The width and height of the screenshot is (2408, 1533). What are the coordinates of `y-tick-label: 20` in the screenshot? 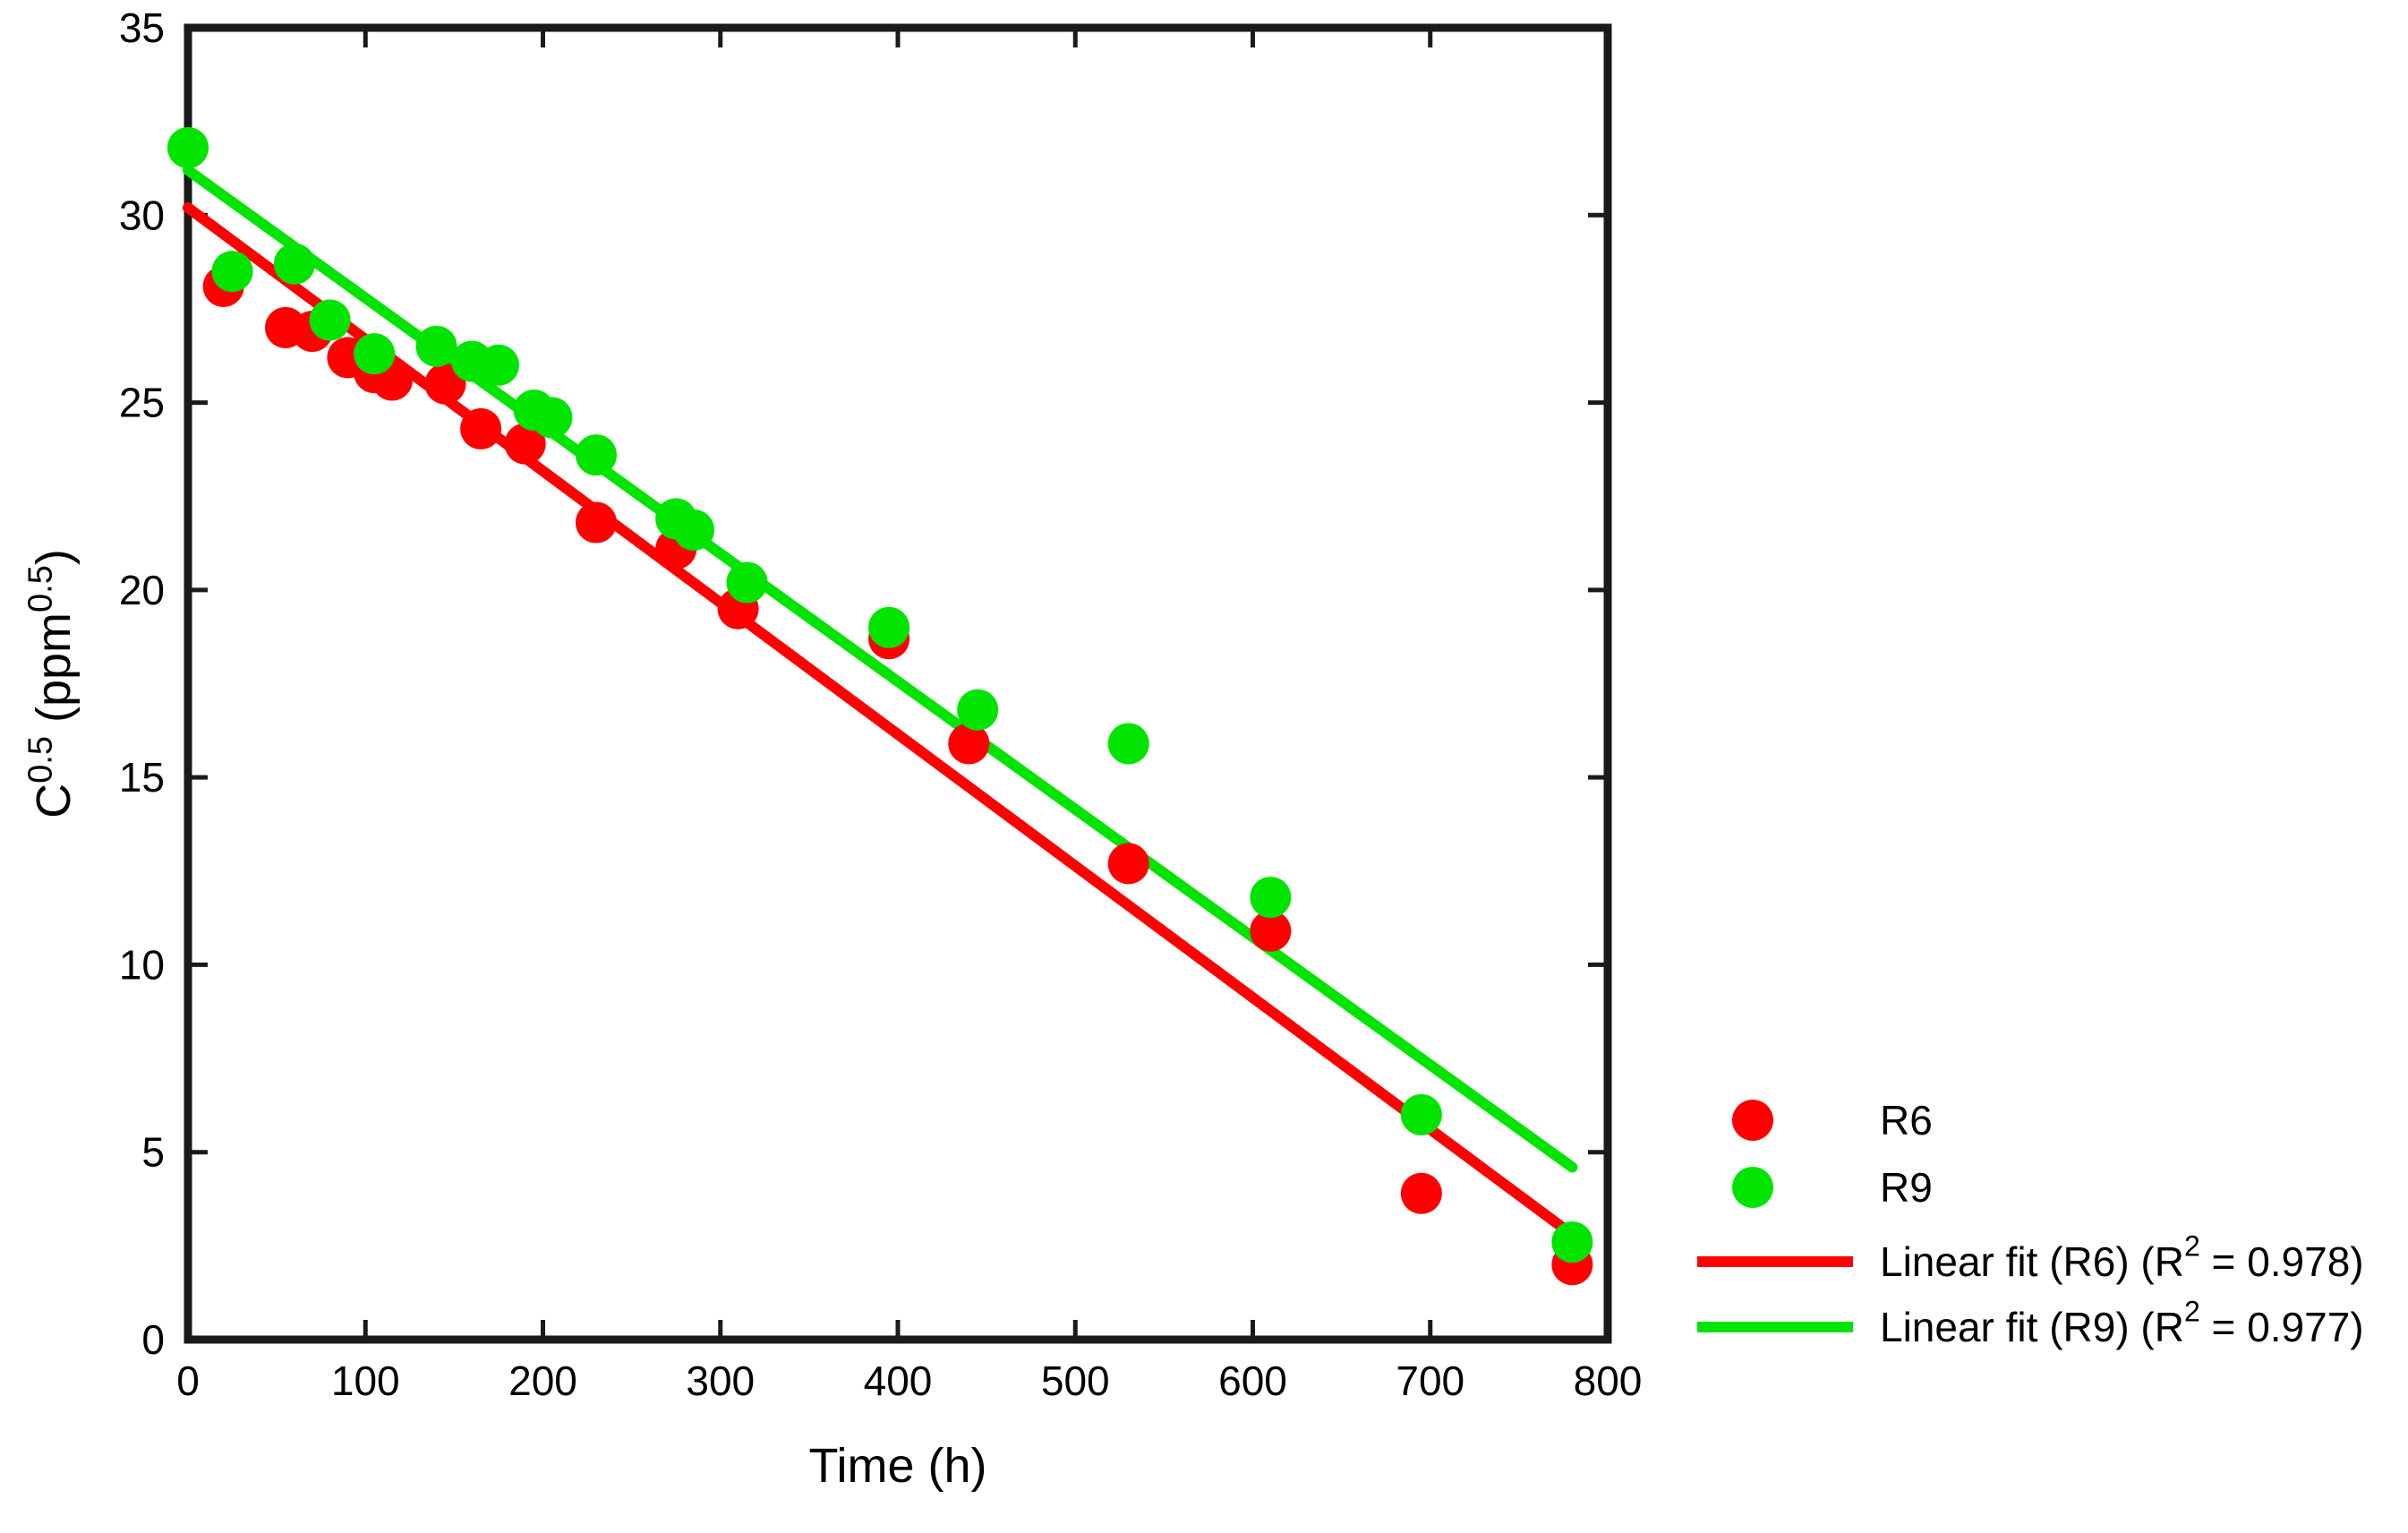 It's located at (142, 590).